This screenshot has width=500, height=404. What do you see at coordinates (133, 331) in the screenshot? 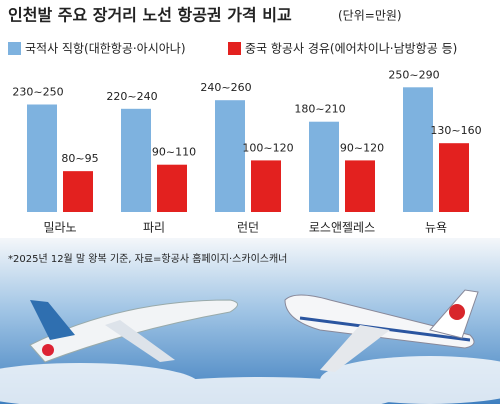
I see `plane-left` at bounding box center [133, 331].